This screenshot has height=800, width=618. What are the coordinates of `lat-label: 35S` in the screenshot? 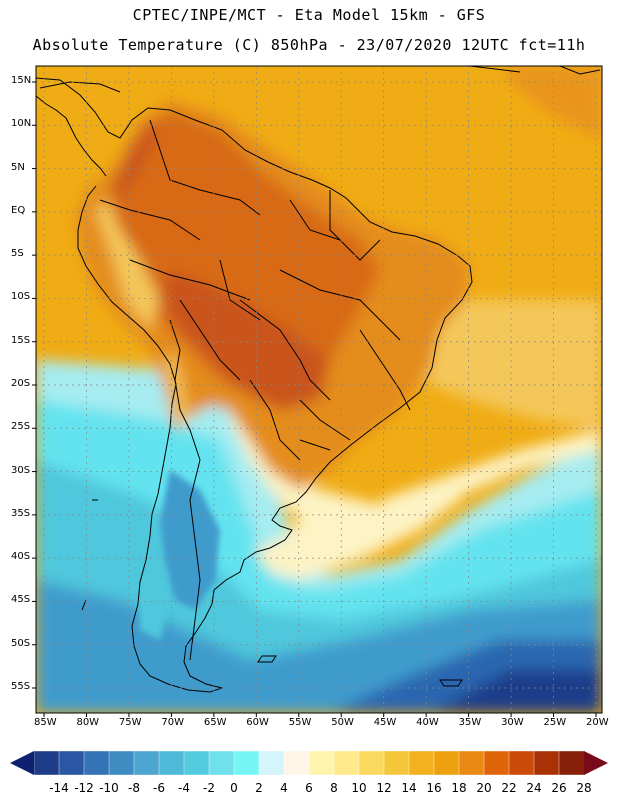 It's located at (21, 513).